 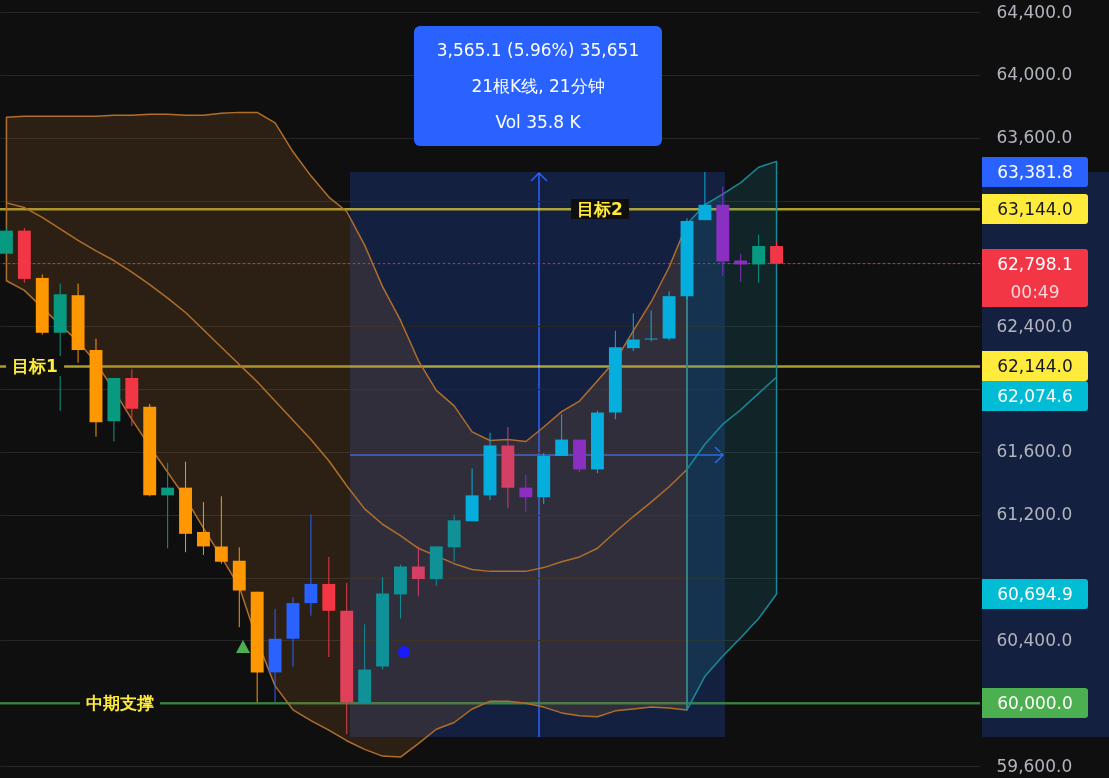 What do you see at coordinates (1035, 264) in the screenshot?
I see `text: 62,798.1` at bounding box center [1035, 264].